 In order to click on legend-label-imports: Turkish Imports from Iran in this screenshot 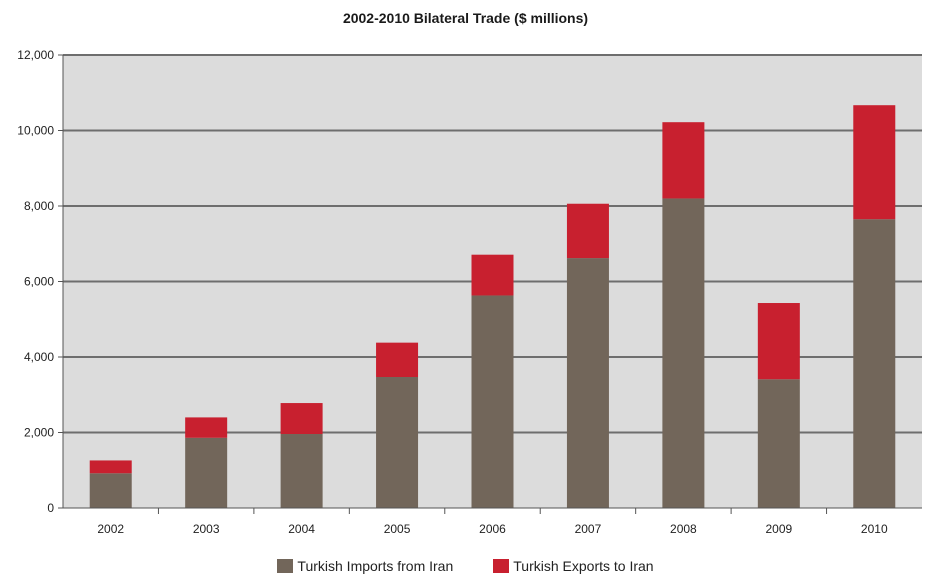, I will do `click(375, 566)`.